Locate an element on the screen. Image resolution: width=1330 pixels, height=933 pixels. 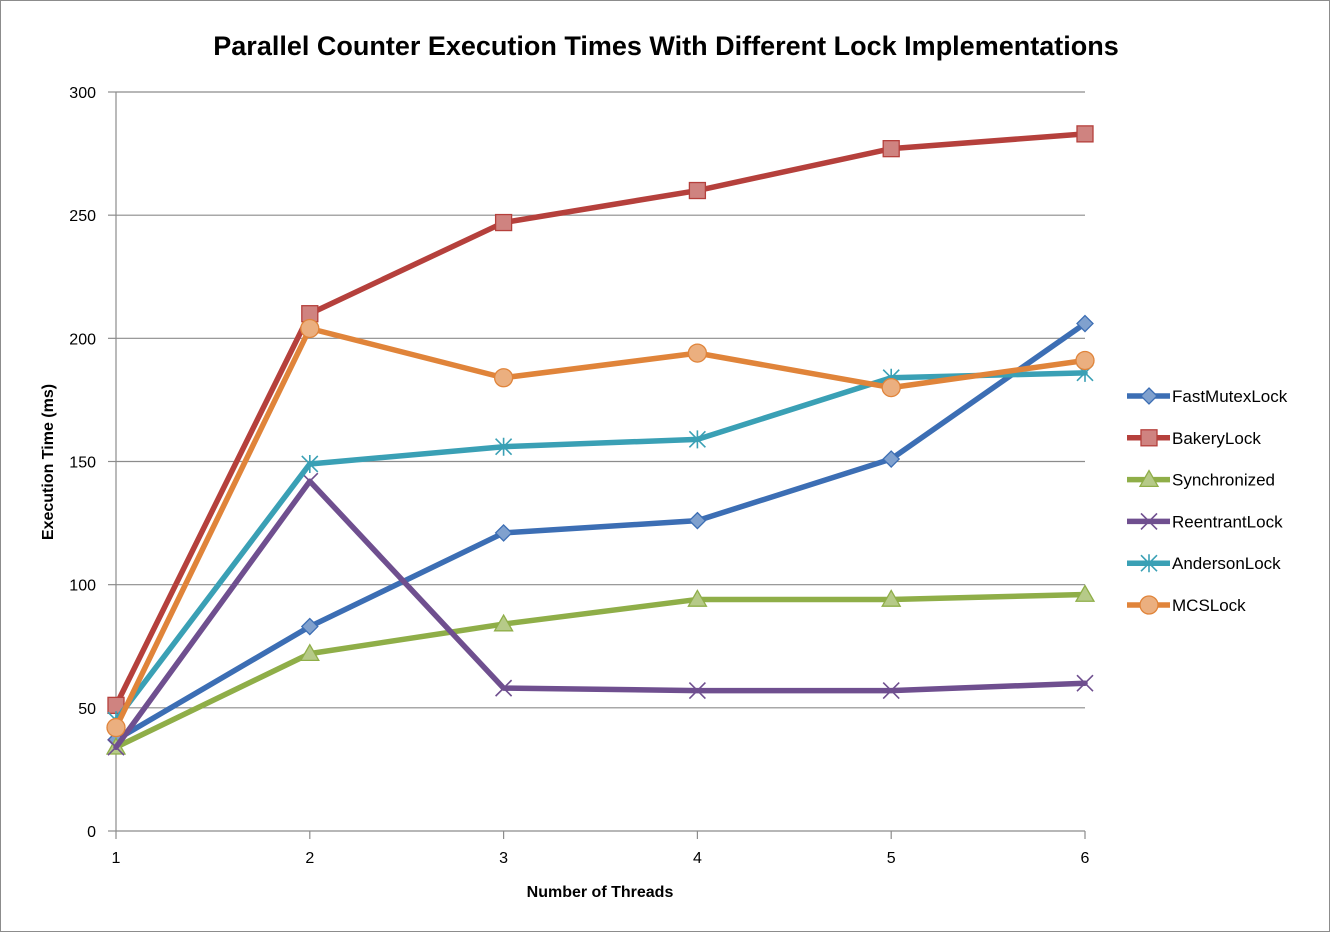
series-synchronized is located at coordinates (600, 669).